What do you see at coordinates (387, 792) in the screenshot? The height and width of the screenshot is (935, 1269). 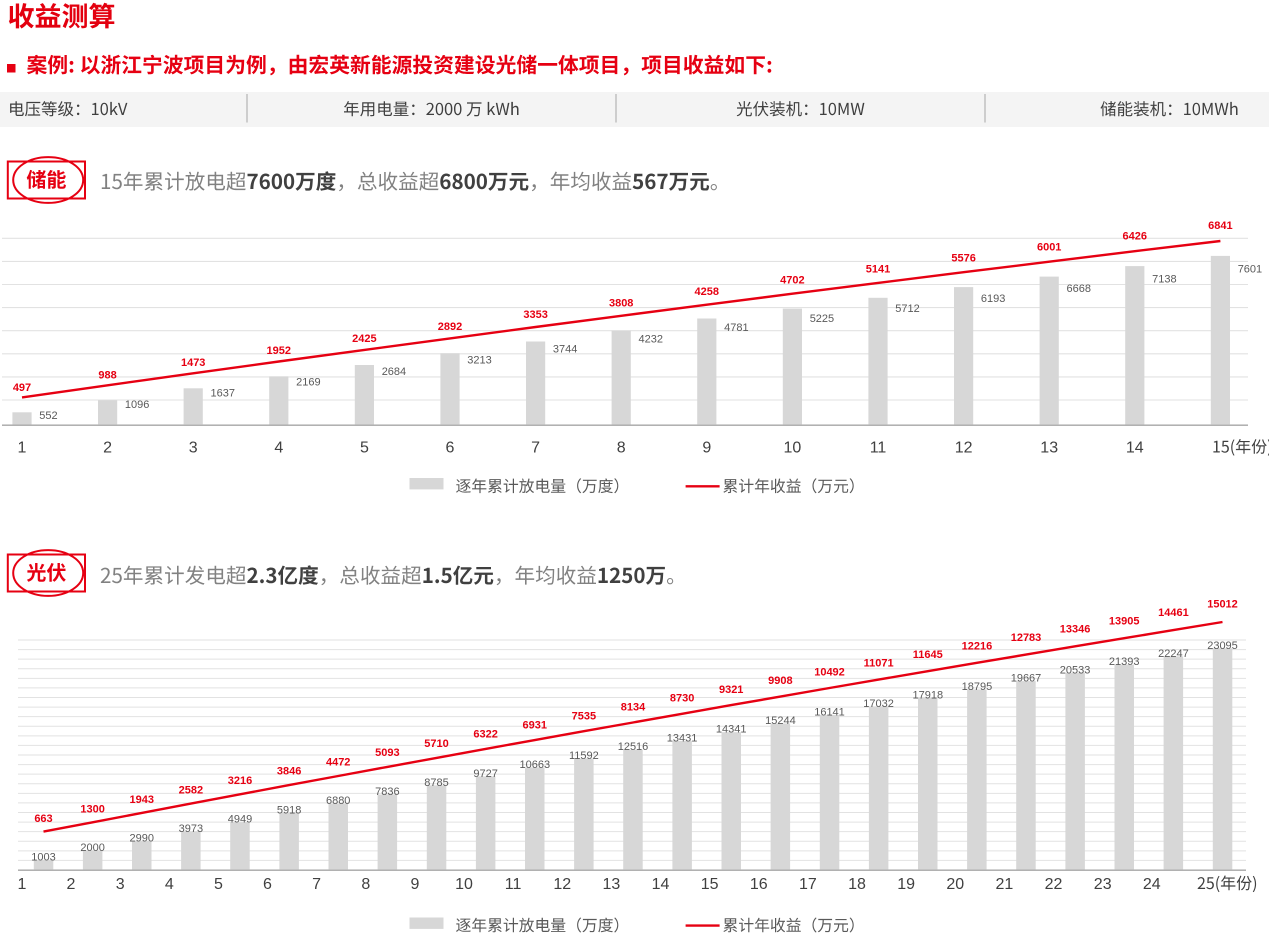 I see `svg-text: 7836` at bounding box center [387, 792].